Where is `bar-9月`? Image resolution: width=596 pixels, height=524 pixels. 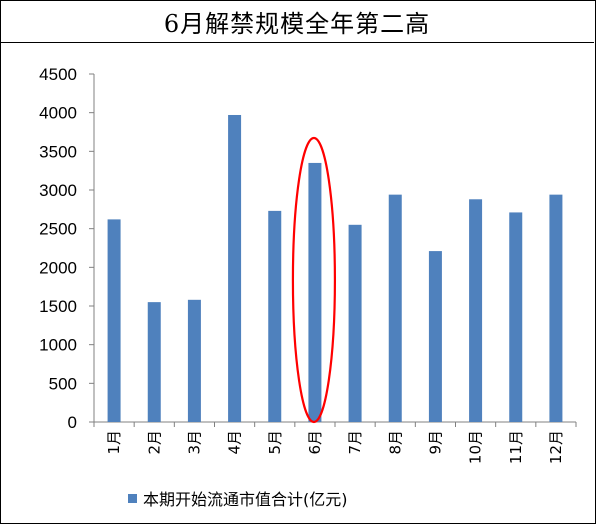 bar-9月 is located at coordinates (435, 336).